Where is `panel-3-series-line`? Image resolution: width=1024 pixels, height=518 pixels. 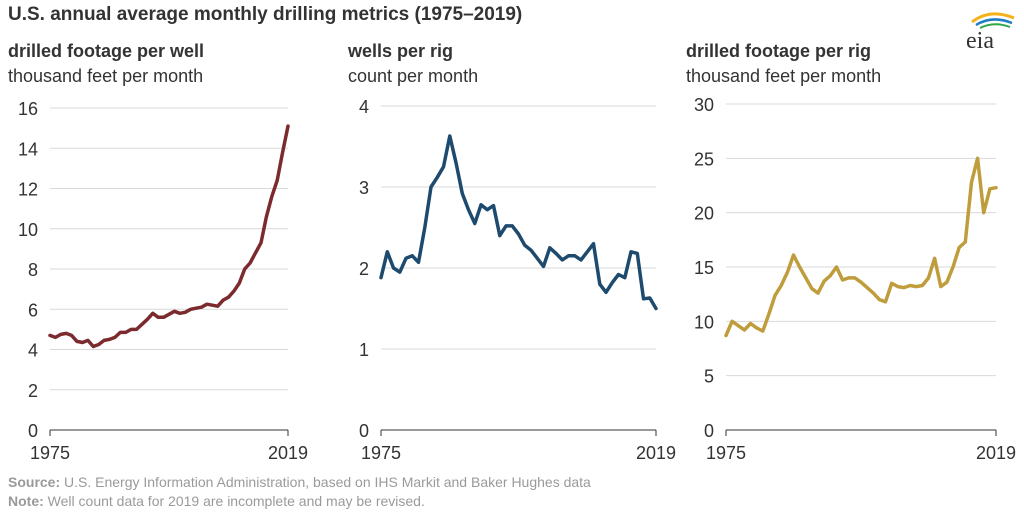
panel-3-series-line is located at coordinates (861, 247).